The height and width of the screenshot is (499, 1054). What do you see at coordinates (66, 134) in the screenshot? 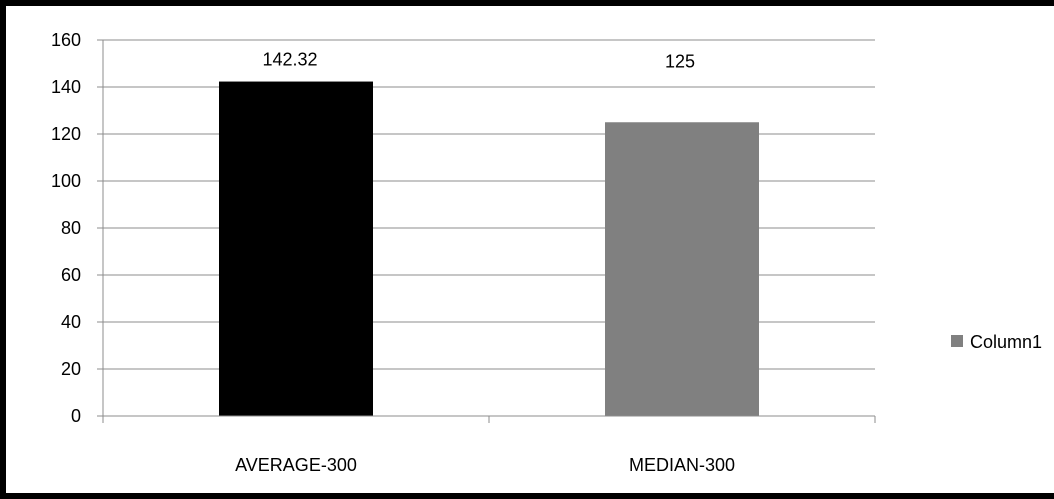
I see `y-tick-label: 120` at bounding box center [66, 134].